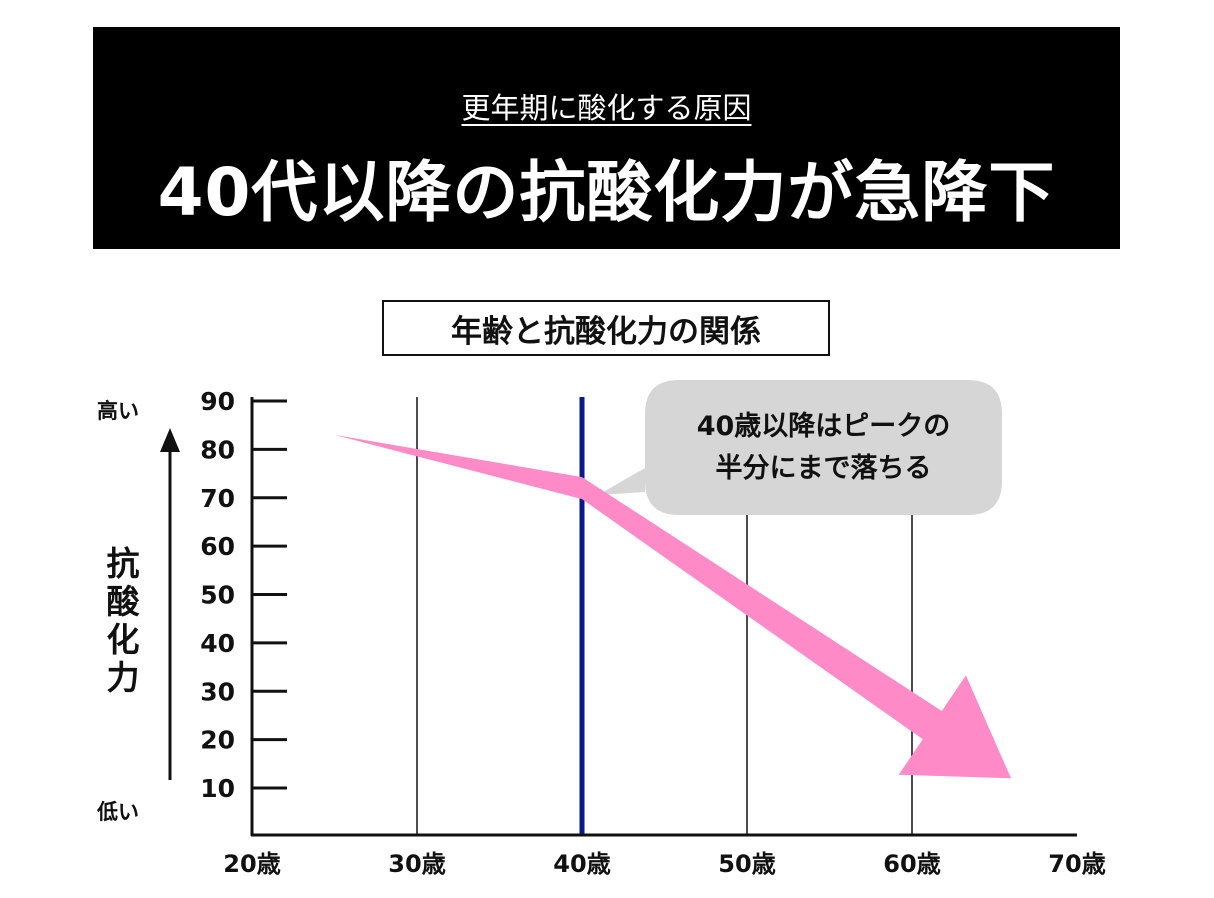  Describe the element at coordinates (123, 563) in the screenshot. I see `y-axis-label-char: 抗` at that location.